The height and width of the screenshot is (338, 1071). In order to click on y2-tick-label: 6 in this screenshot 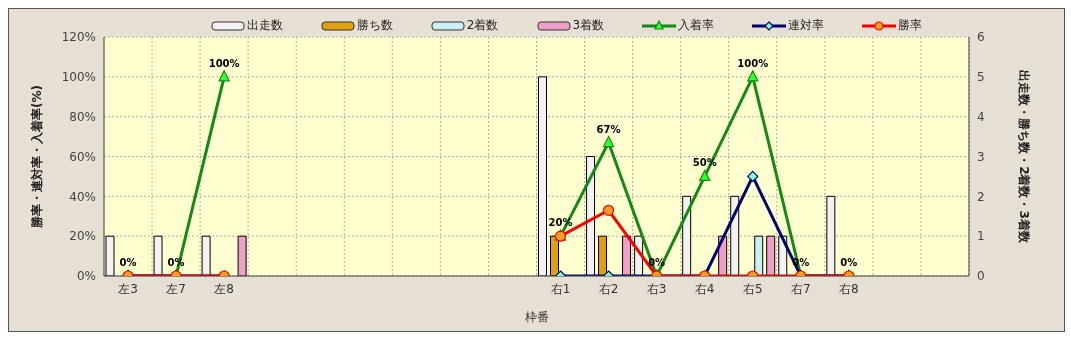, I will do `click(981, 37)`.